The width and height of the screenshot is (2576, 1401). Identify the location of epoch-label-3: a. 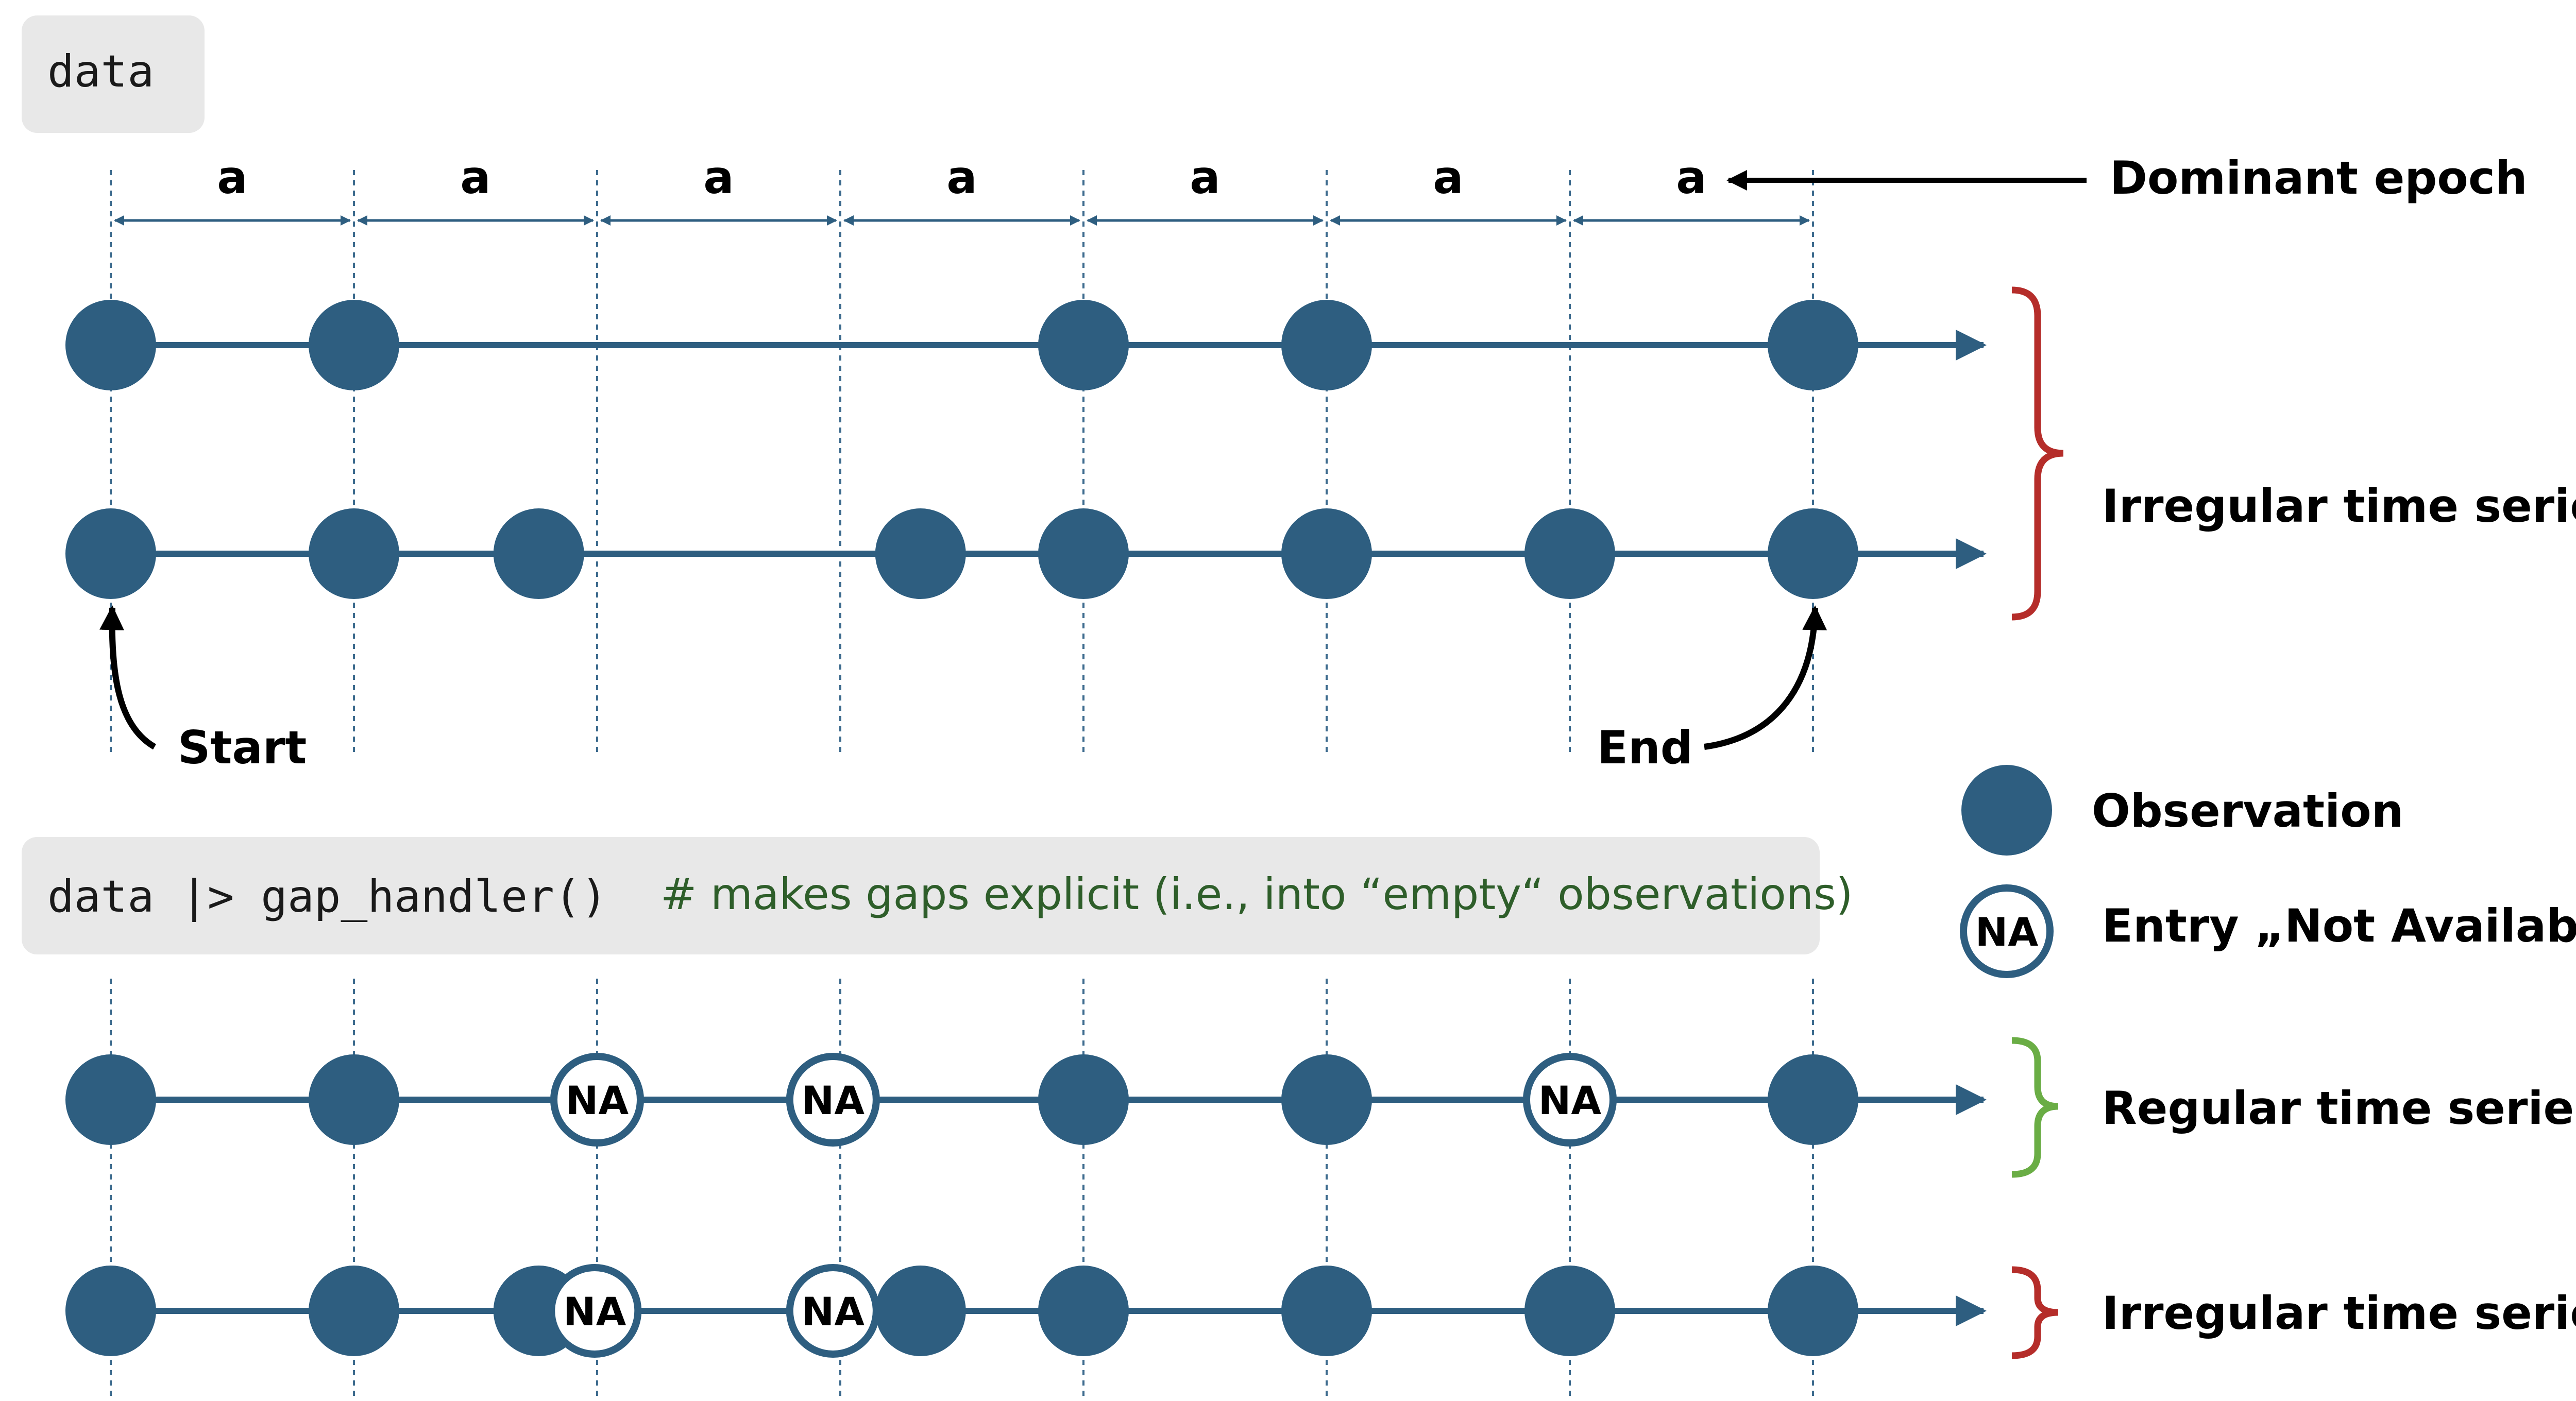
(961, 177).